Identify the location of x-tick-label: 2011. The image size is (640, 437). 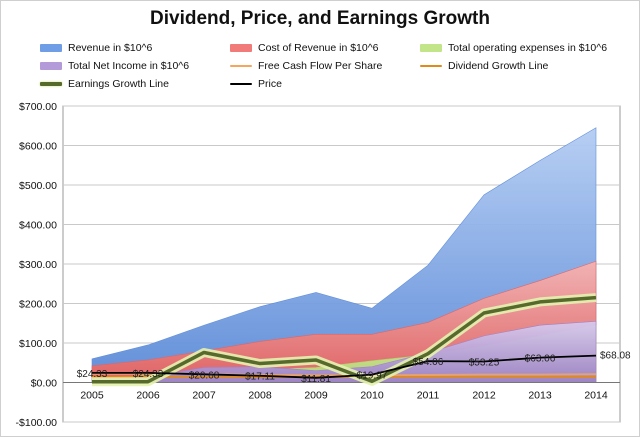
(428, 395).